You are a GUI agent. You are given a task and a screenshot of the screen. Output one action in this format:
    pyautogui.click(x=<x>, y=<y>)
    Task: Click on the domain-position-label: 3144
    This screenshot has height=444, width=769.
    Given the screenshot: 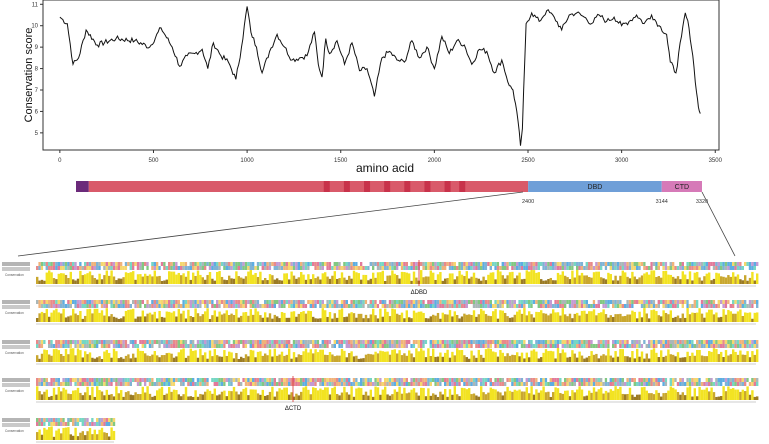 What is the action you would take?
    pyautogui.click(x=662, y=202)
    